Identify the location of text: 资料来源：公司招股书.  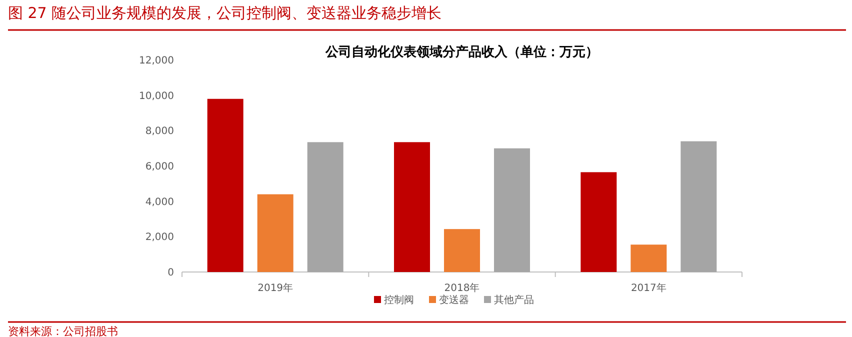
(63, 331).